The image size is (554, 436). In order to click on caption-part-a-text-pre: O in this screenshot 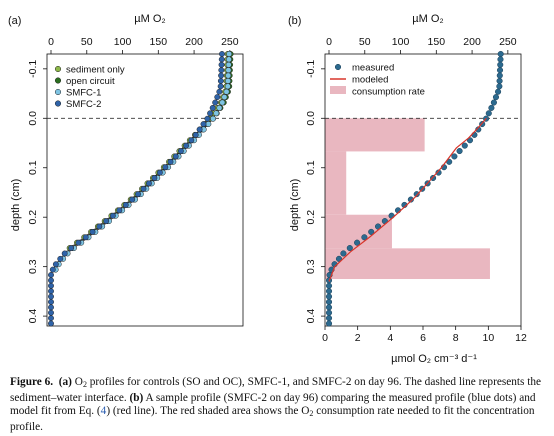, I will do `click(78, 382)`.